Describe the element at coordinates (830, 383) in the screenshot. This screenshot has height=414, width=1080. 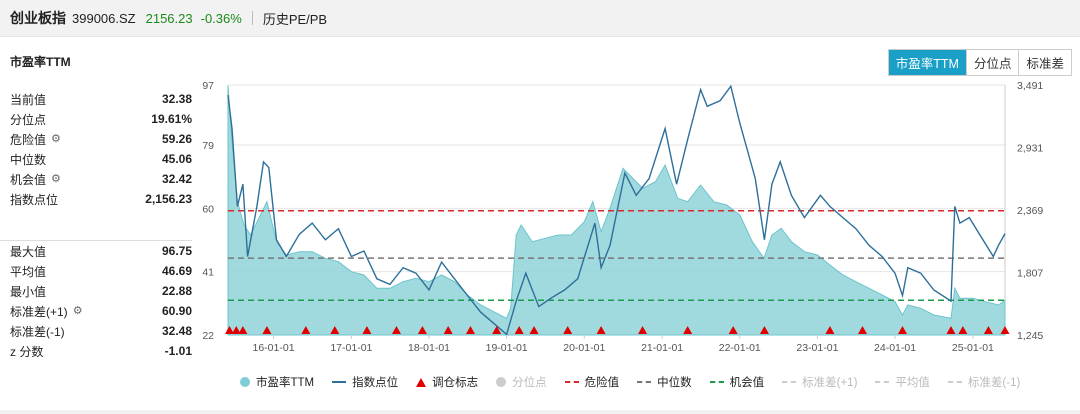
I see `legend-label: 标准差(+1)` at that location.